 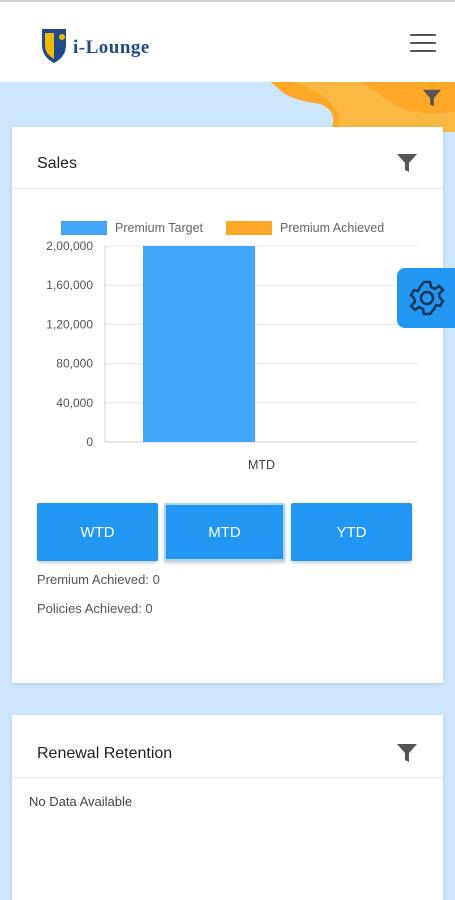 What do you see at coordinates (95, 608) in the screenshot?
I see `policies-achieved-text: Policies Achieved: 0` at bounding box center [95, 608].